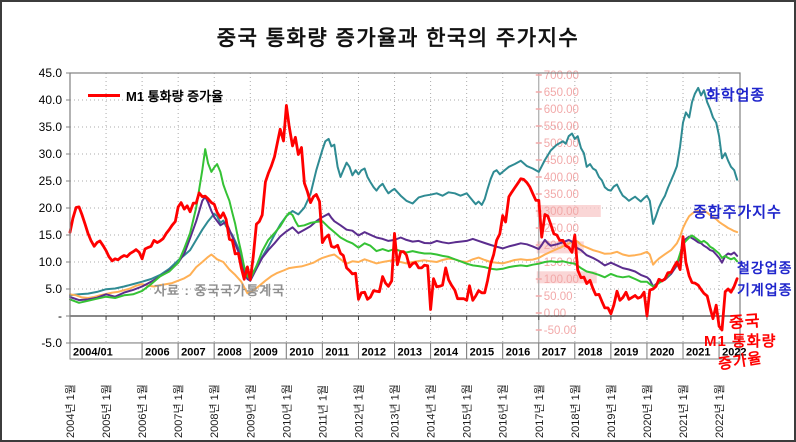 The width and height of the screenshot is (796, 442). I want to click on m1-legend-label: M1 통화량 증가율, so click(175, 96).